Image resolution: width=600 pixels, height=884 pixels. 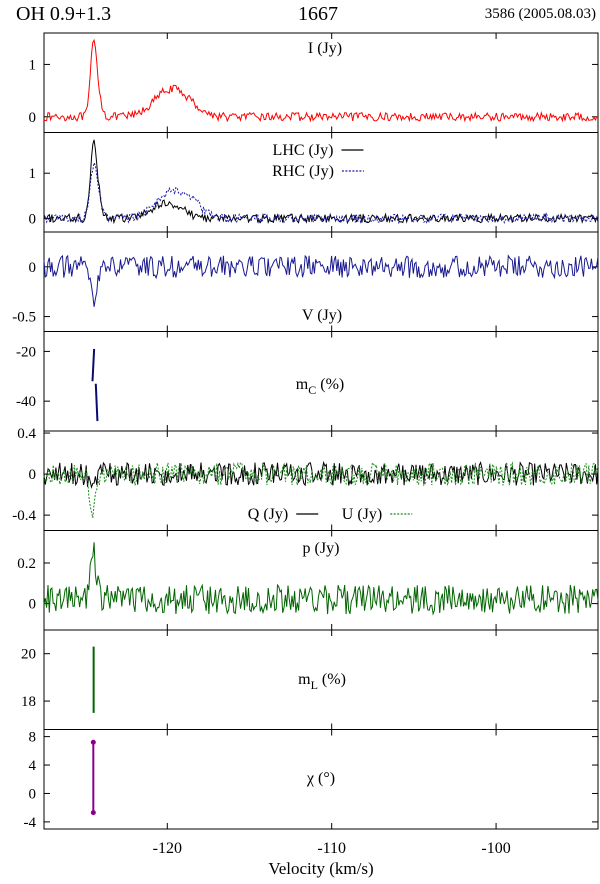 What do you see at coordinates (320, 386) in the screenshot?
I see `panel-label-mC: mC (%)` at bounding box center [320, 386].